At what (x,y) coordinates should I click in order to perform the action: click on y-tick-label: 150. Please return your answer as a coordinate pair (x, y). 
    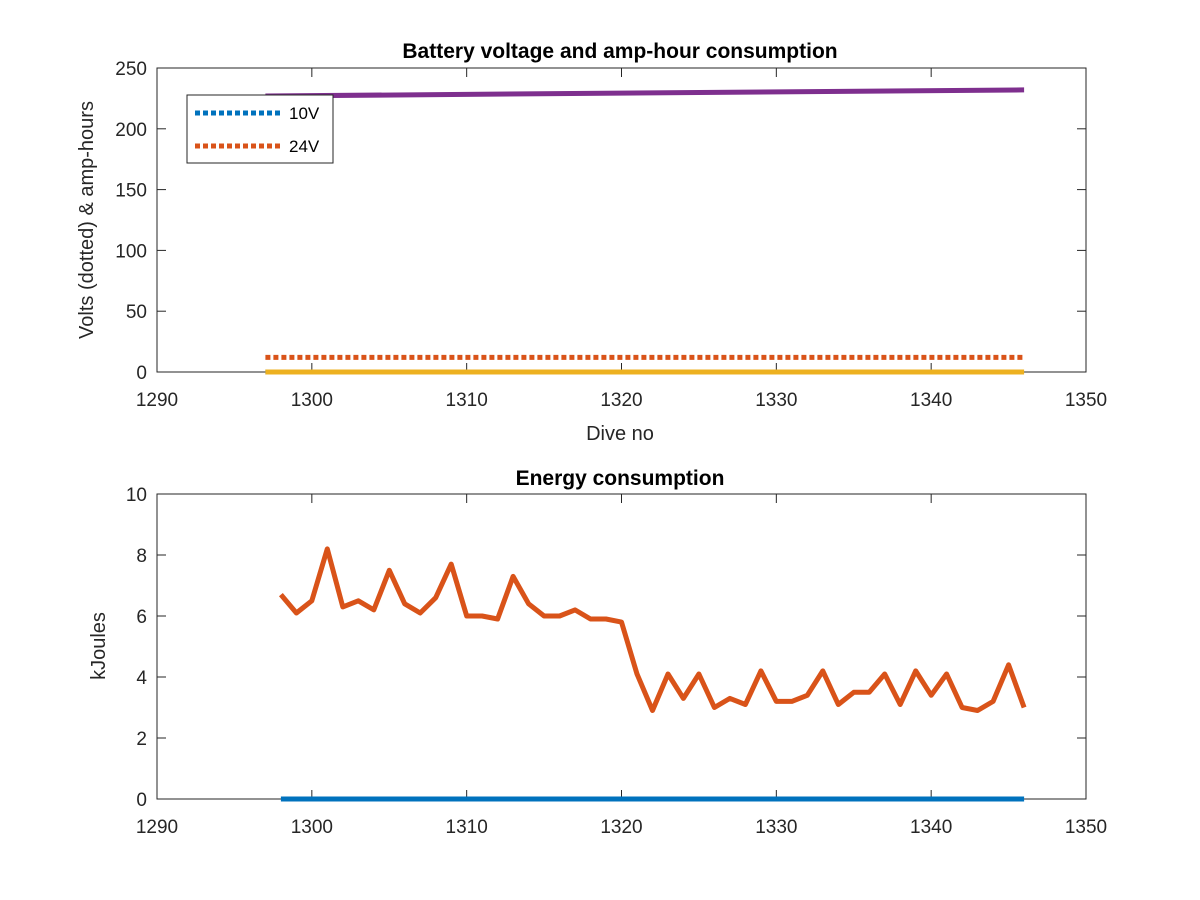
    Looking at the image, I should click on (131, 191).